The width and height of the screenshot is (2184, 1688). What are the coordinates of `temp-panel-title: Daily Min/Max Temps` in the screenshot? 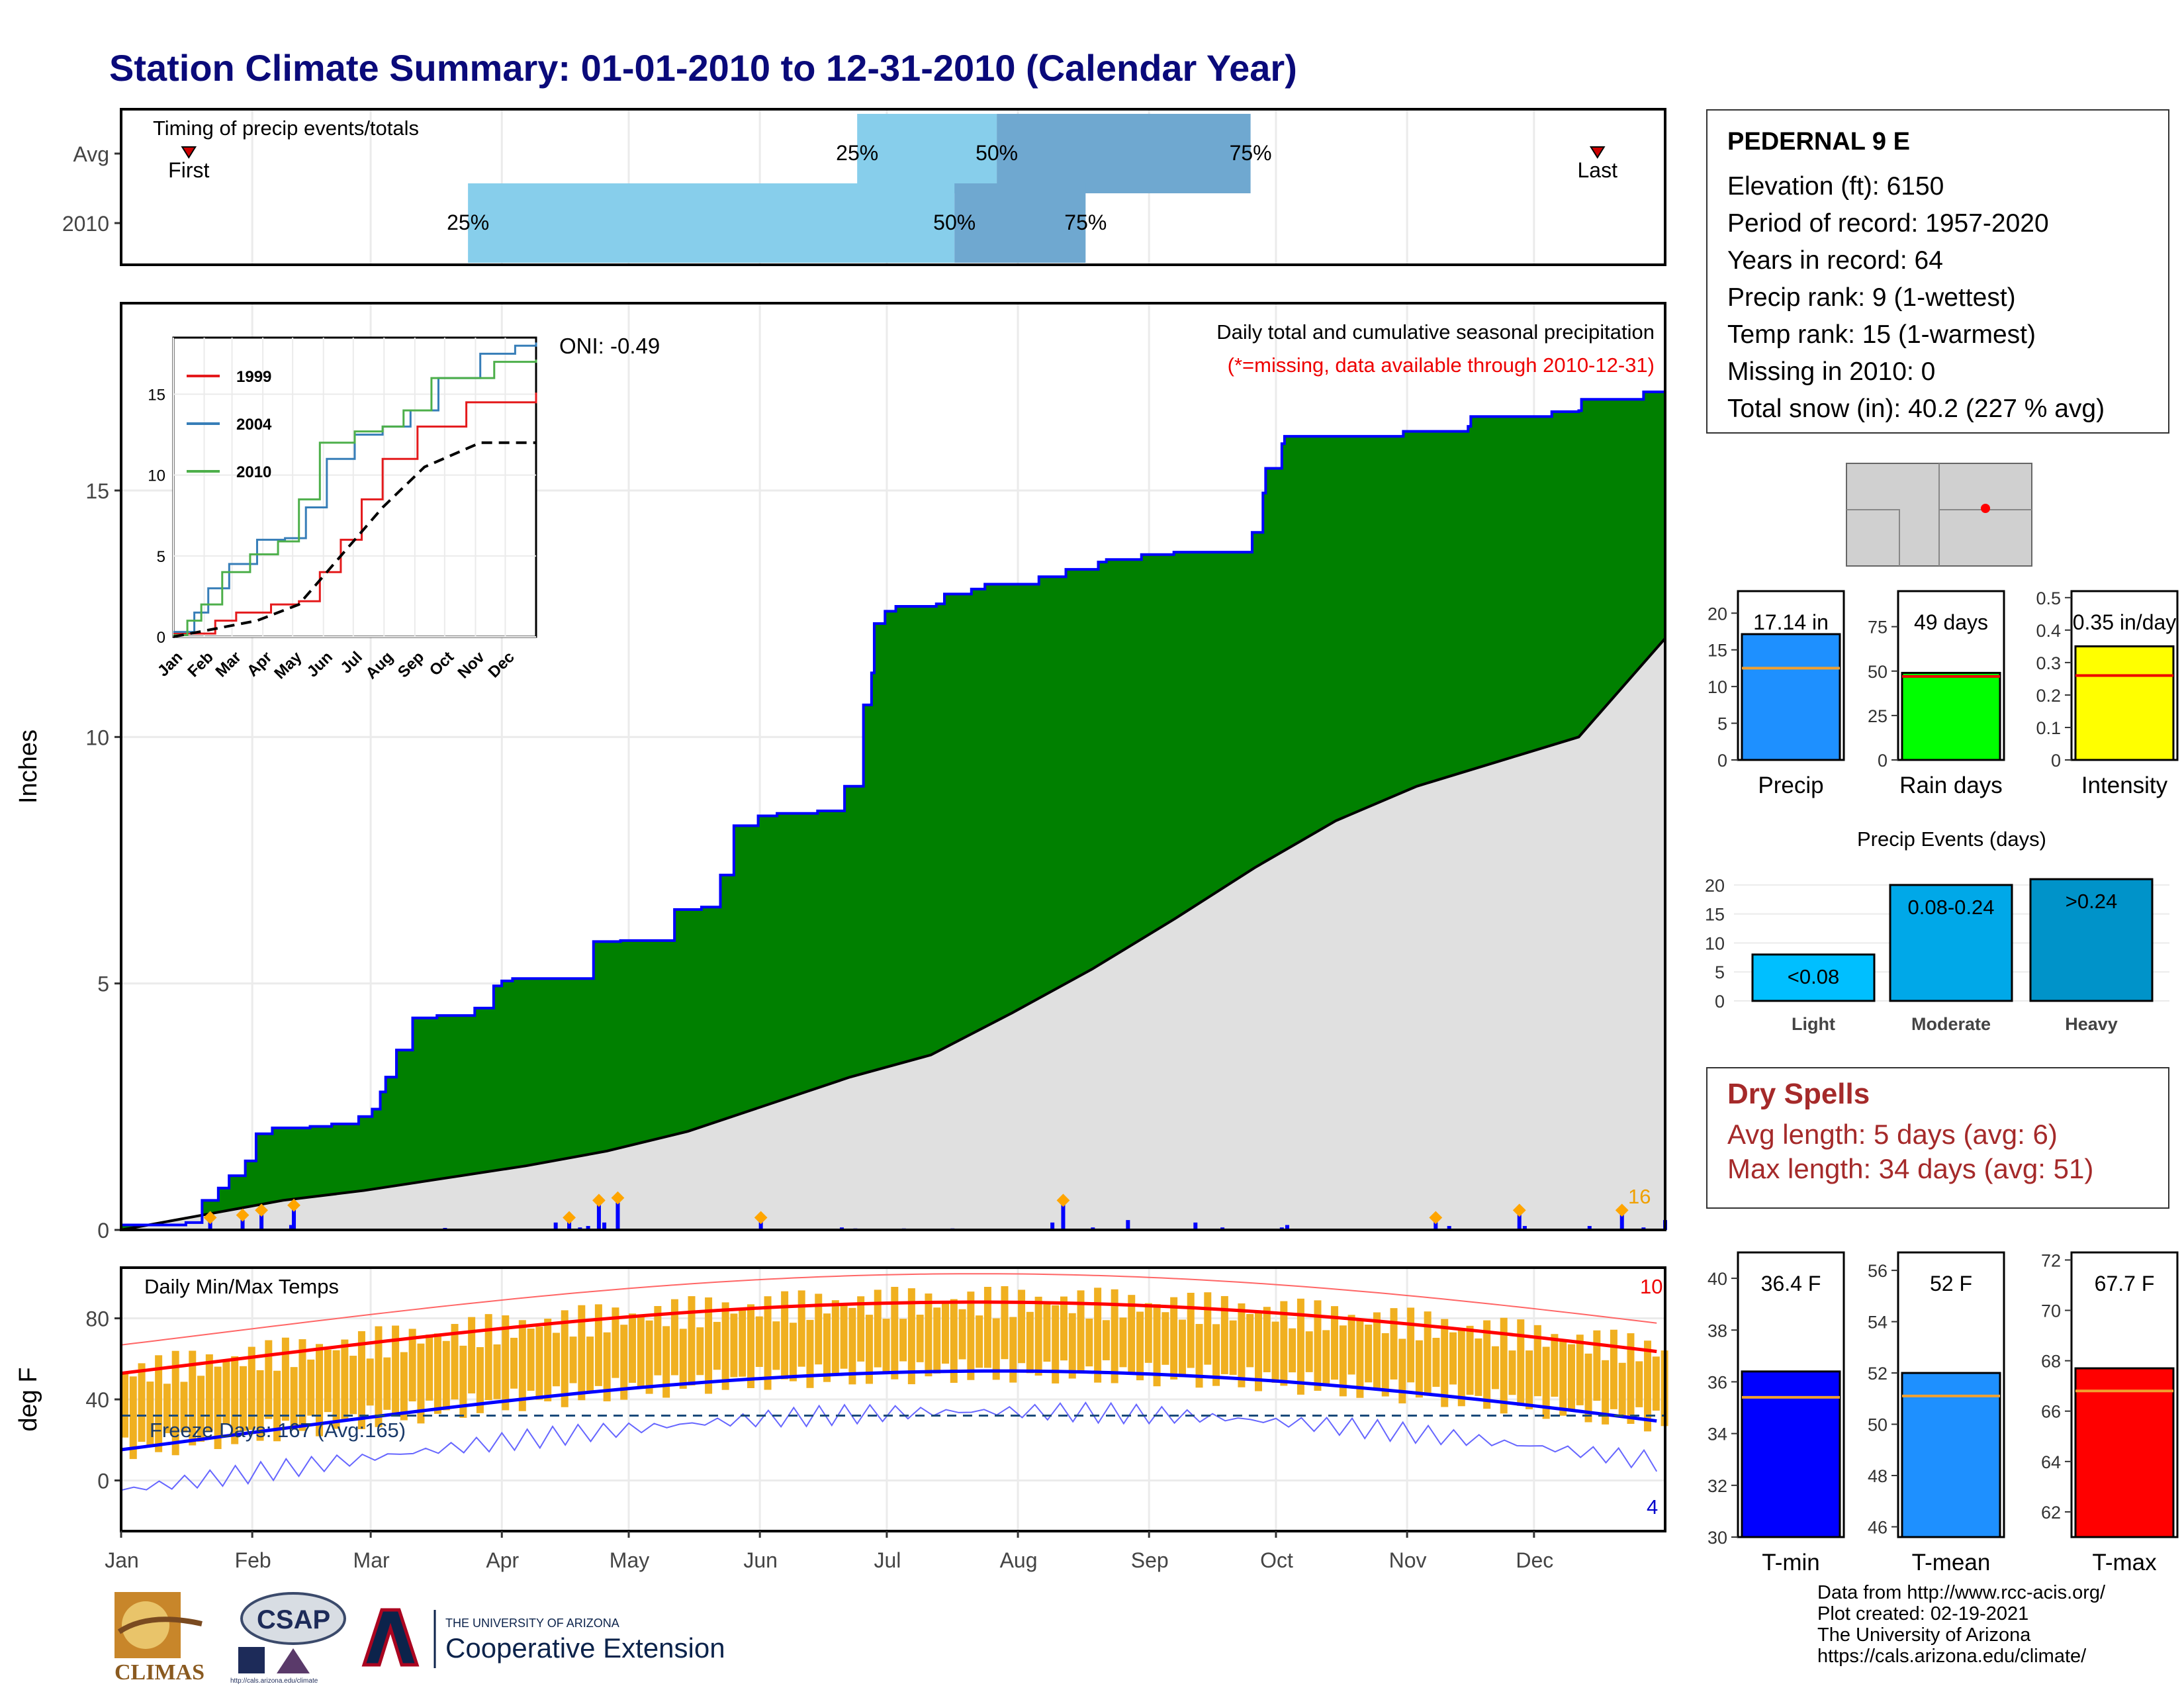 It's located at (241, 1286).